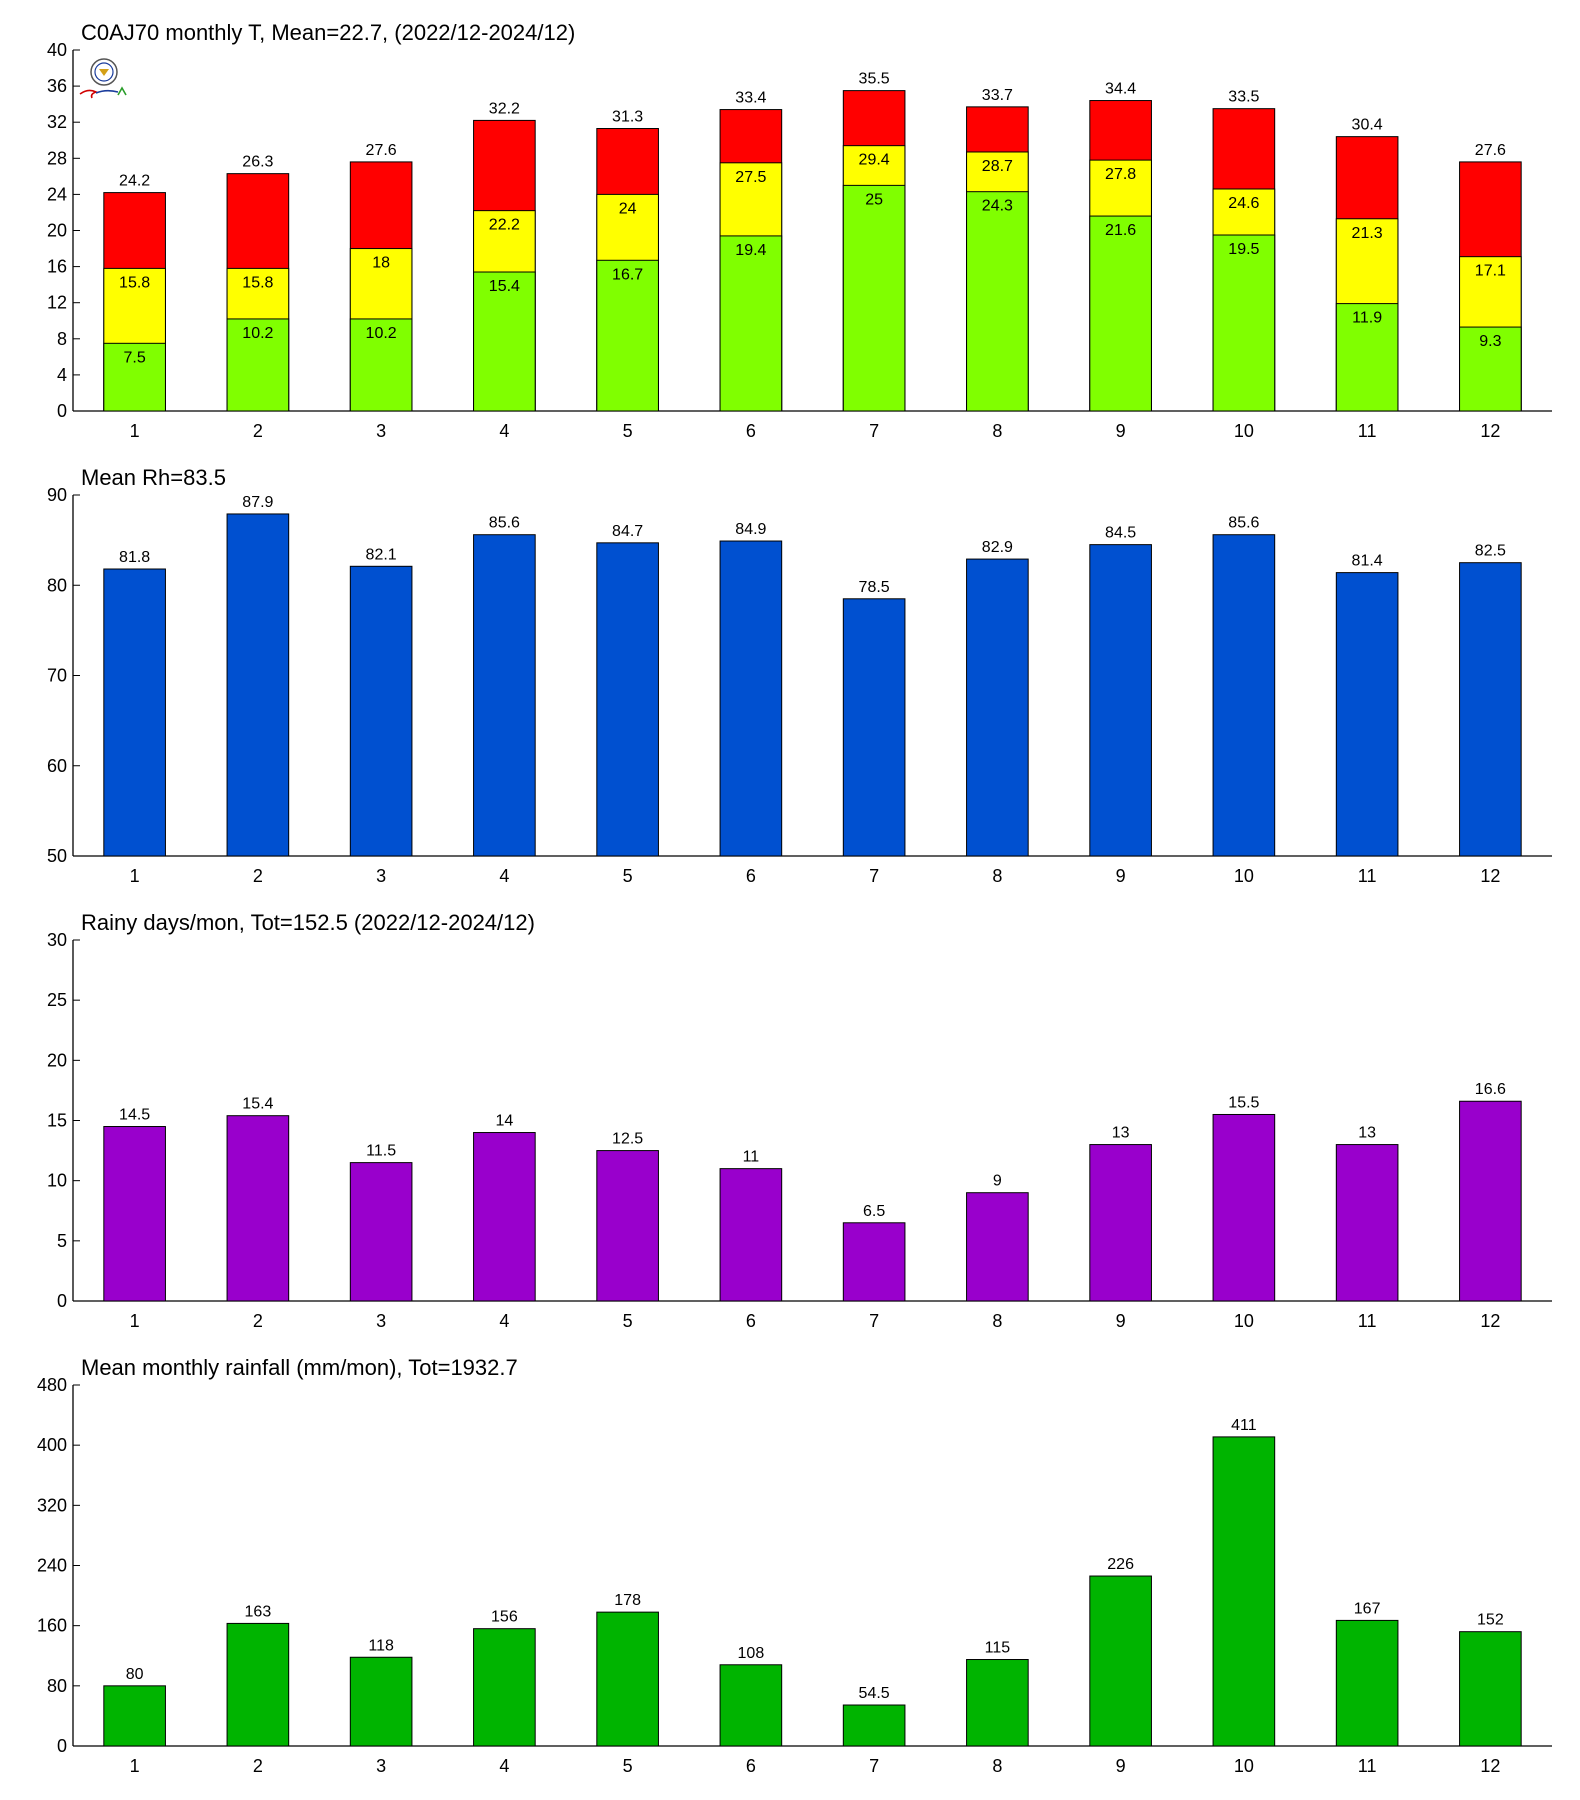 This screenshot has width=1580, height=1800. What do you see at coordinates (627, 1600) in the screenshot?
I see `bar-value-label: 178` at bounding box center [627, 1600].